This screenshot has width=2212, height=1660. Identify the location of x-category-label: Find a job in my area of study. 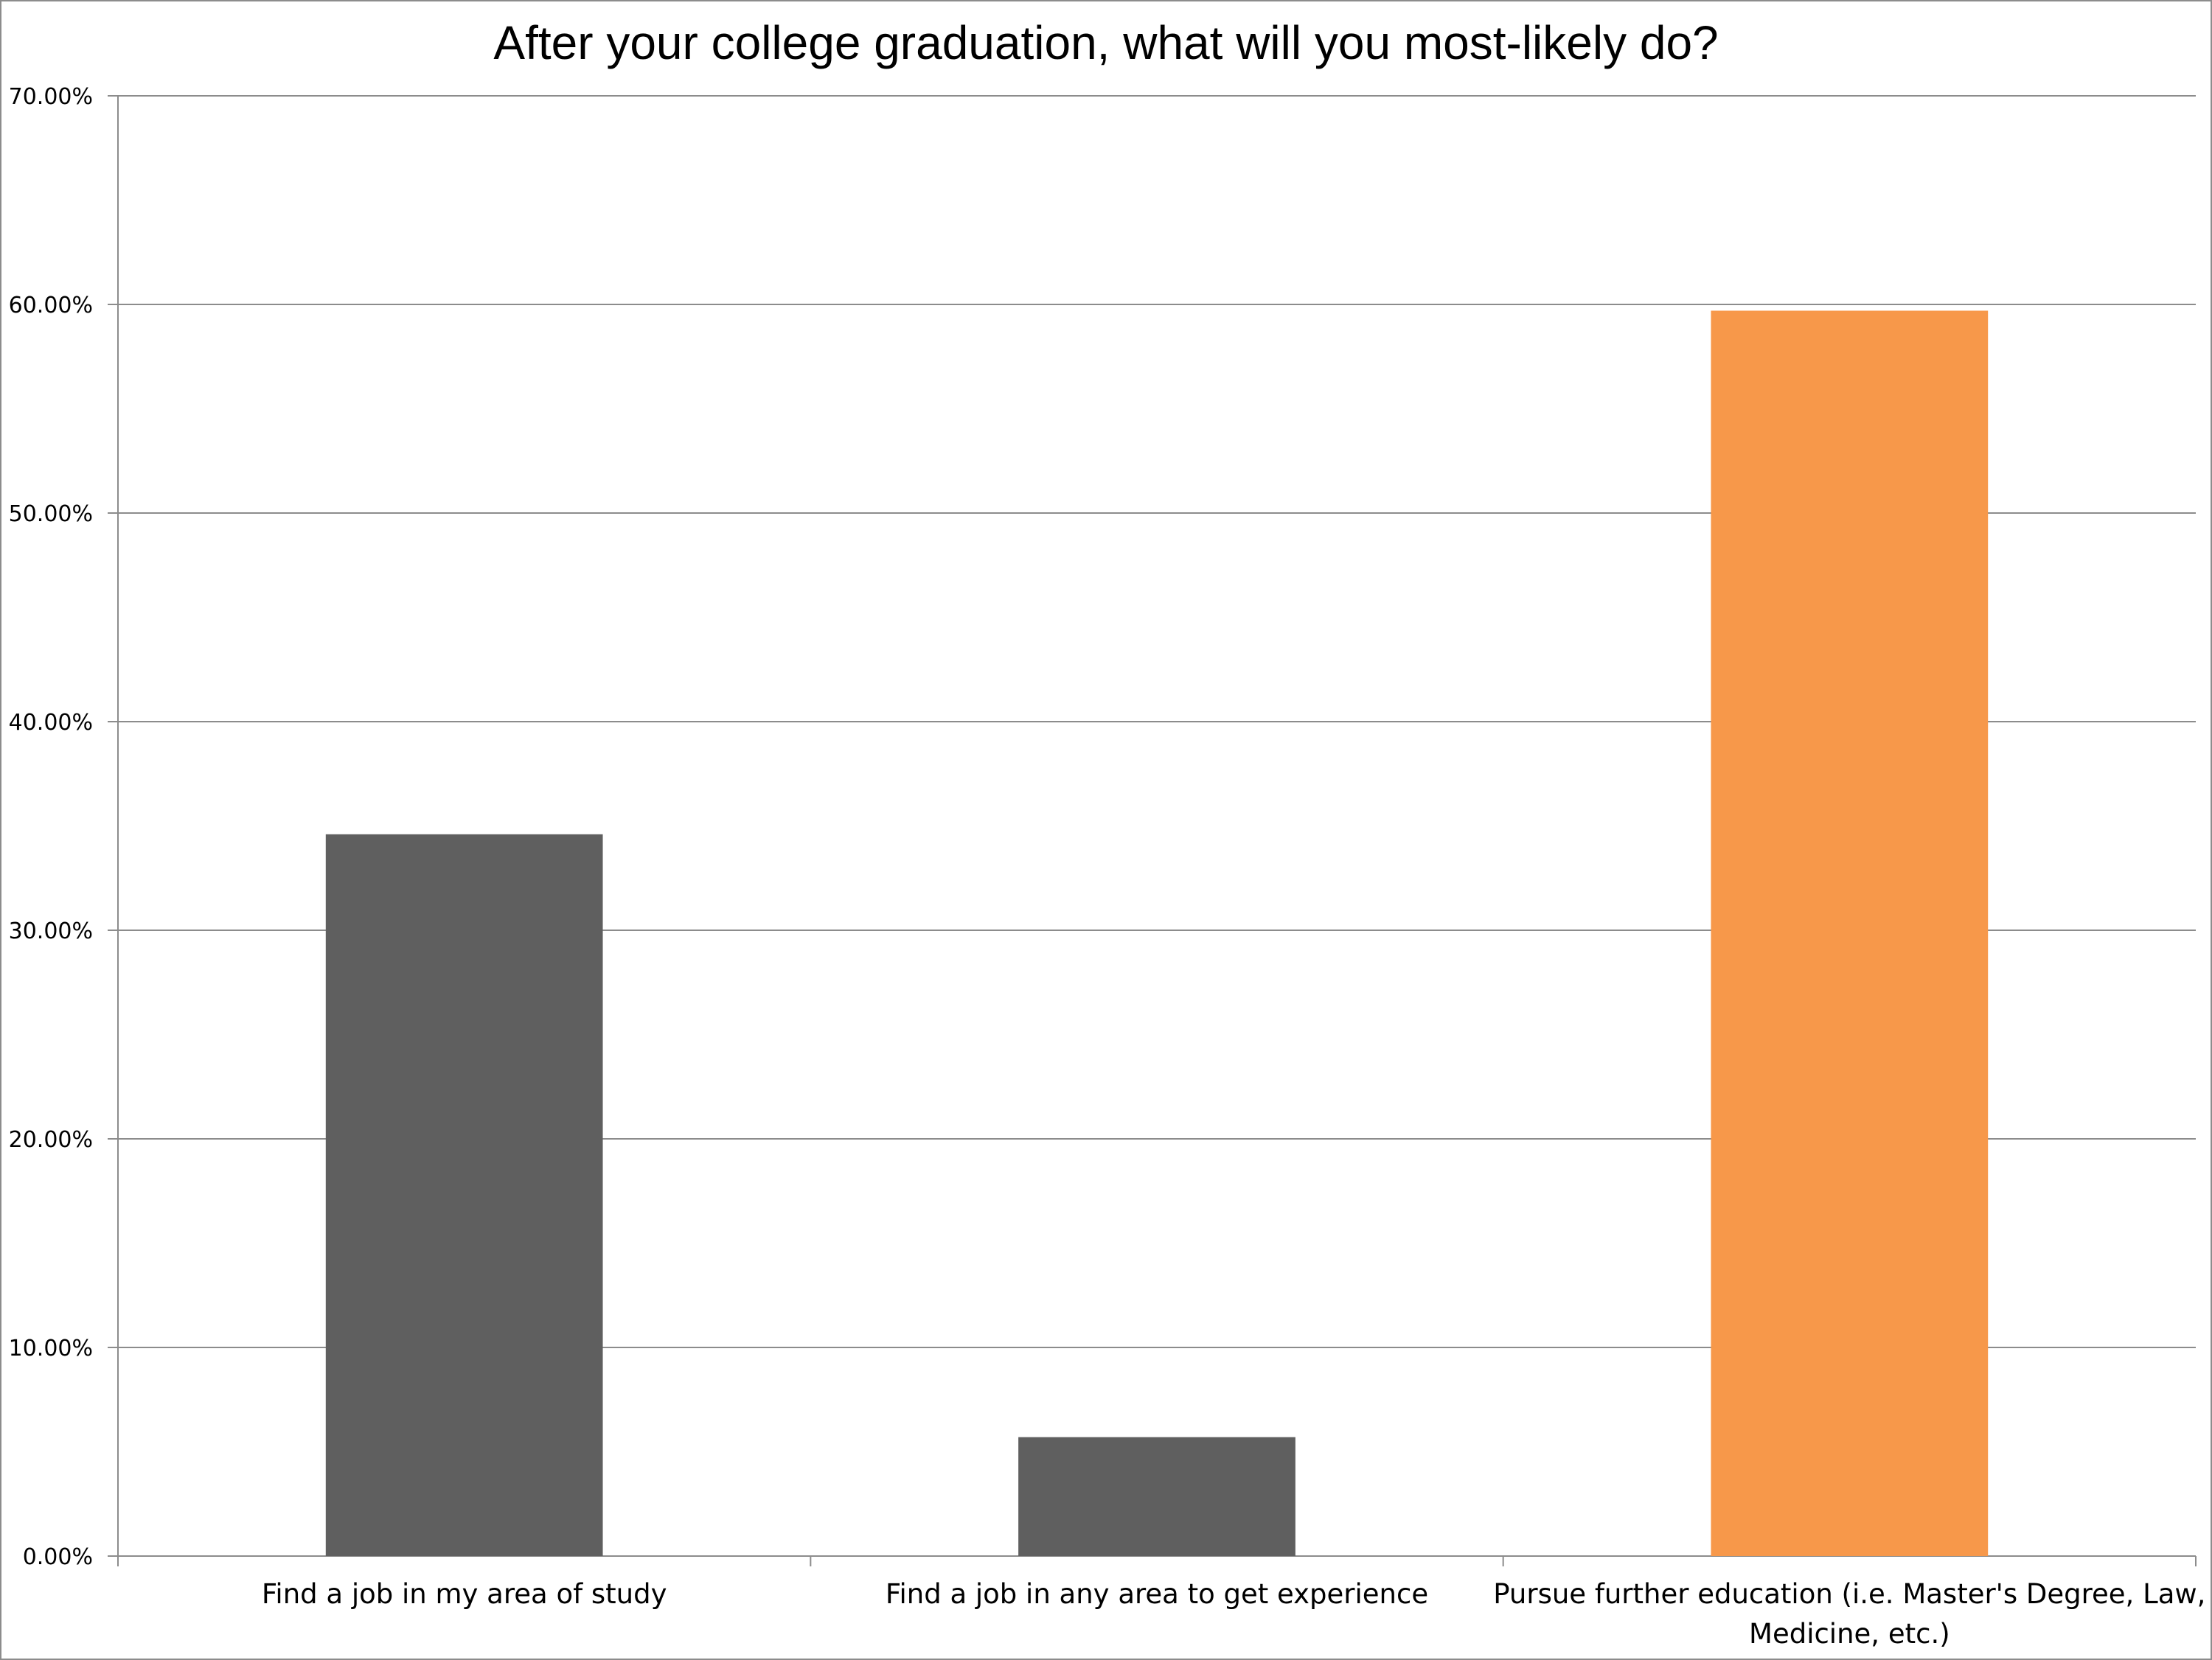
(464, 1594).